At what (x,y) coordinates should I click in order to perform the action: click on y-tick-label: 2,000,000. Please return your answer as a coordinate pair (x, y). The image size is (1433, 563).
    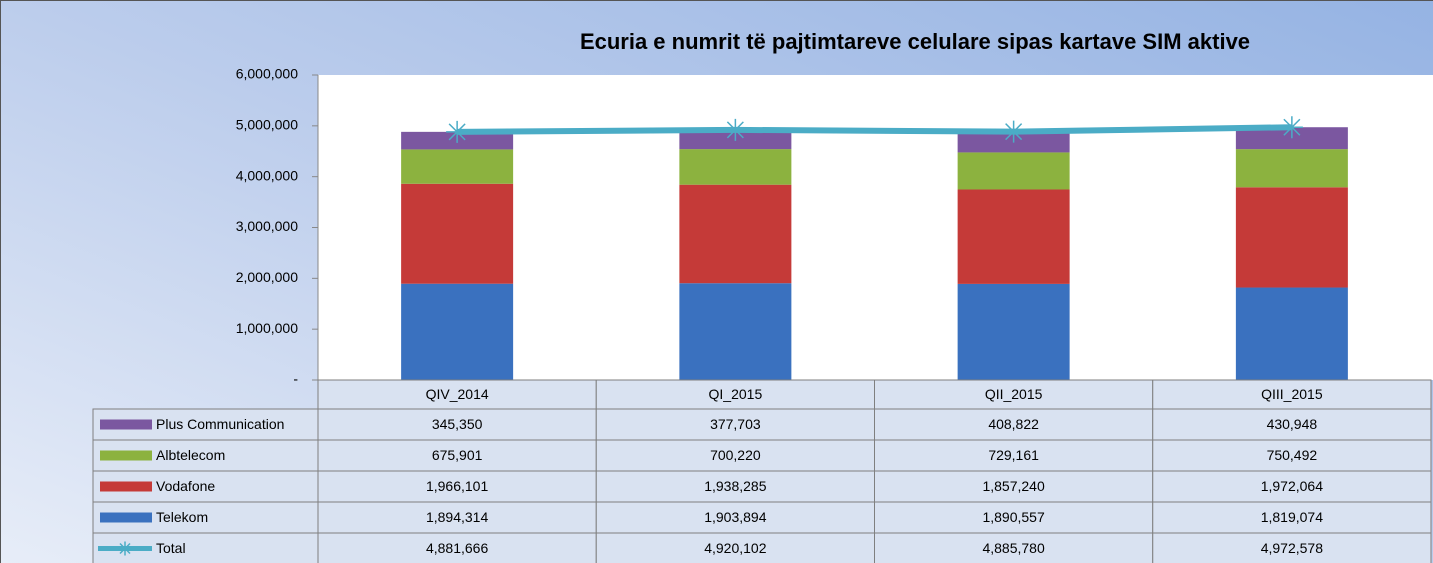
    Looking at the image, I should click on (267, 277).